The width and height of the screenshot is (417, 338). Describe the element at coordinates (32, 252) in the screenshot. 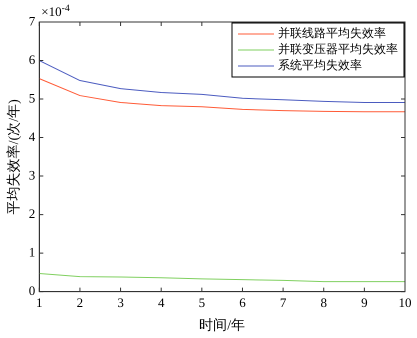

I see `y-tick-label: 1` at that location.